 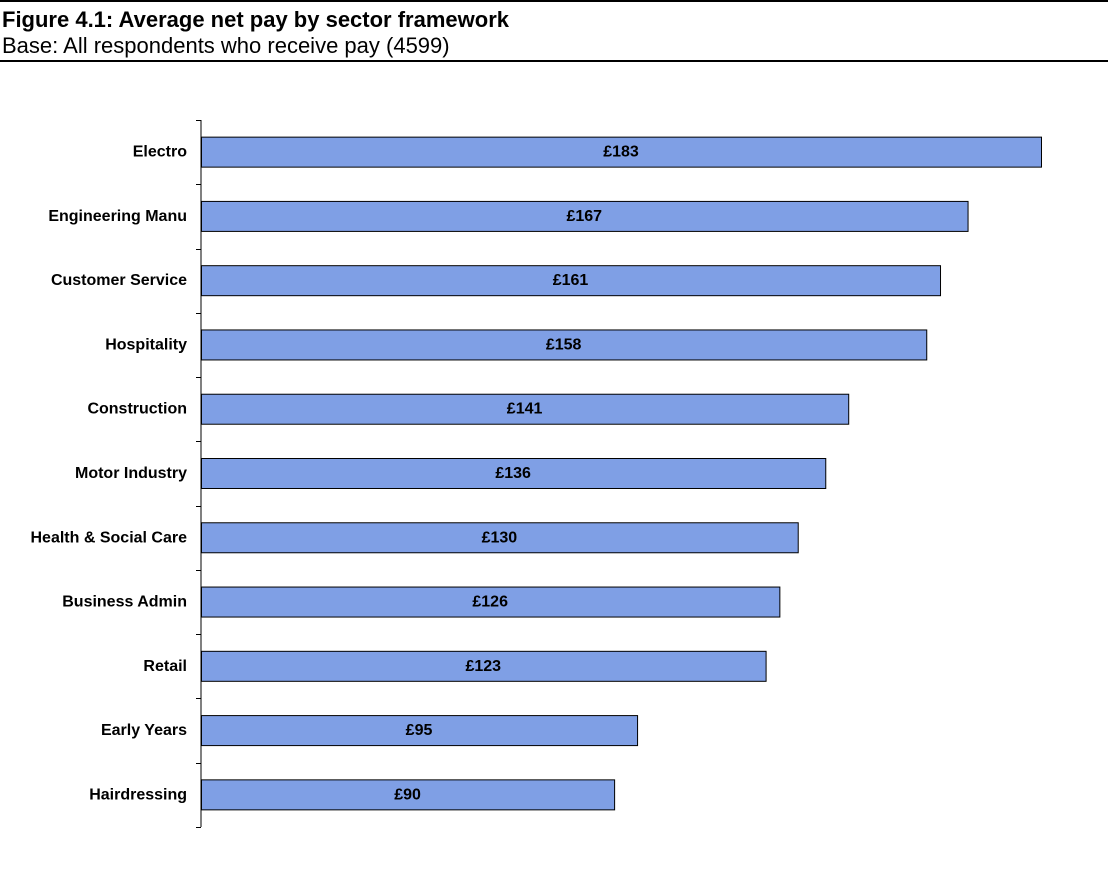 What do you see at coordinates (119, 280) in the screenshot?
I see `category-label: Customer Service` at bounding box center [119, 280].